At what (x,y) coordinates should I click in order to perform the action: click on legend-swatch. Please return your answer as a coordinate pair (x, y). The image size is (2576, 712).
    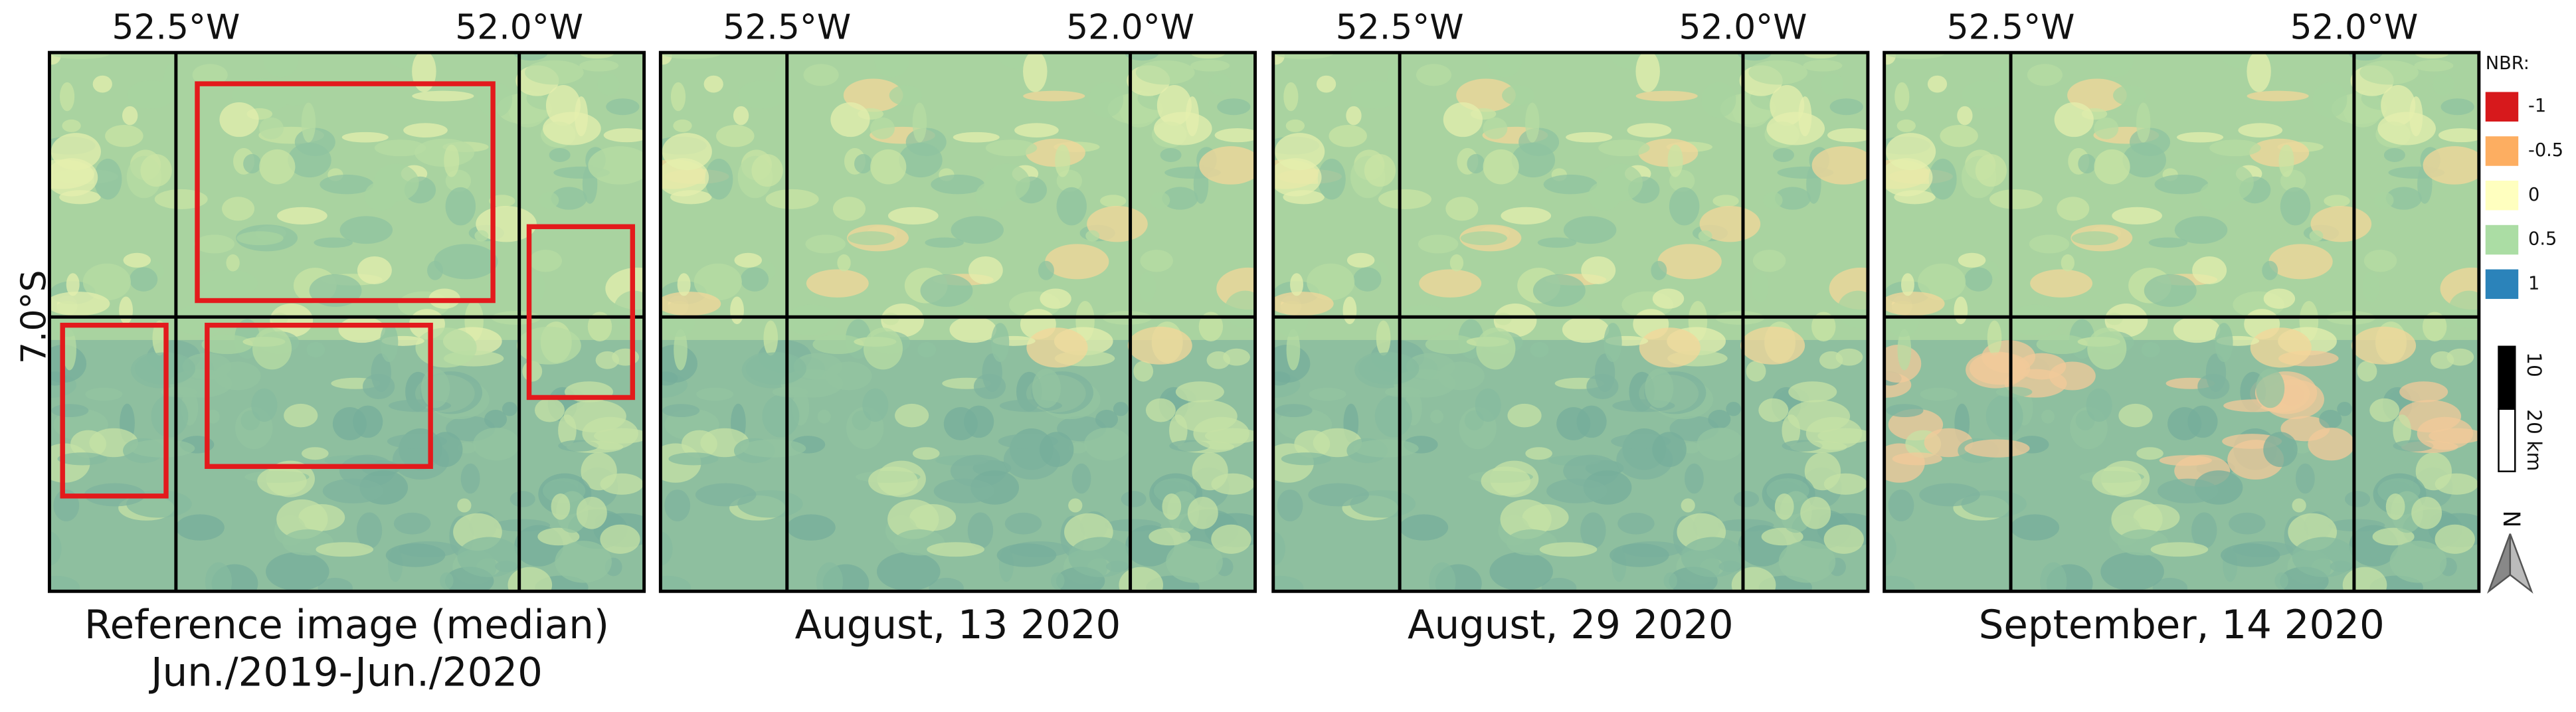
    Looking at the image, I should click on (2502, 284).